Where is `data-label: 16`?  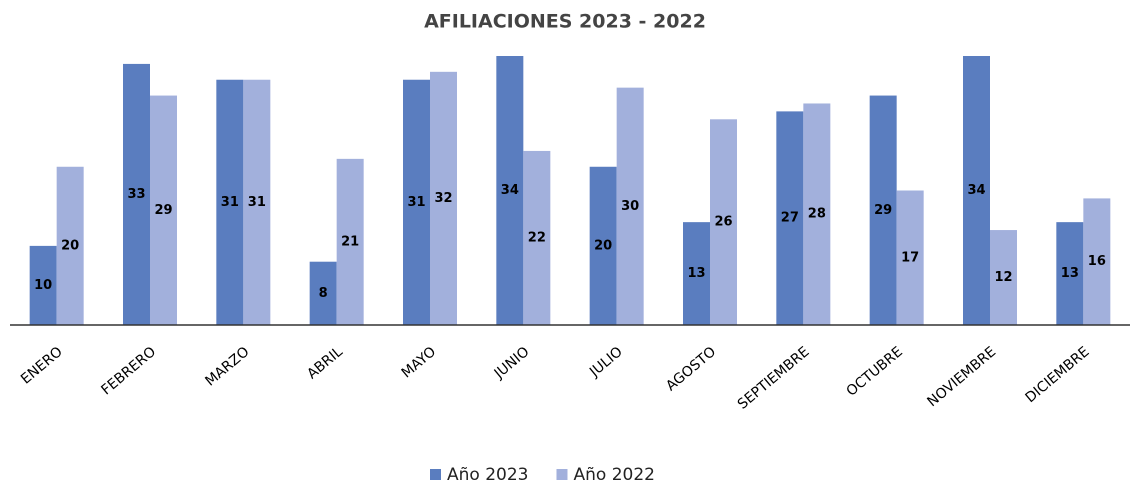
data-label: 16 is located at coordinates (1097, 261).